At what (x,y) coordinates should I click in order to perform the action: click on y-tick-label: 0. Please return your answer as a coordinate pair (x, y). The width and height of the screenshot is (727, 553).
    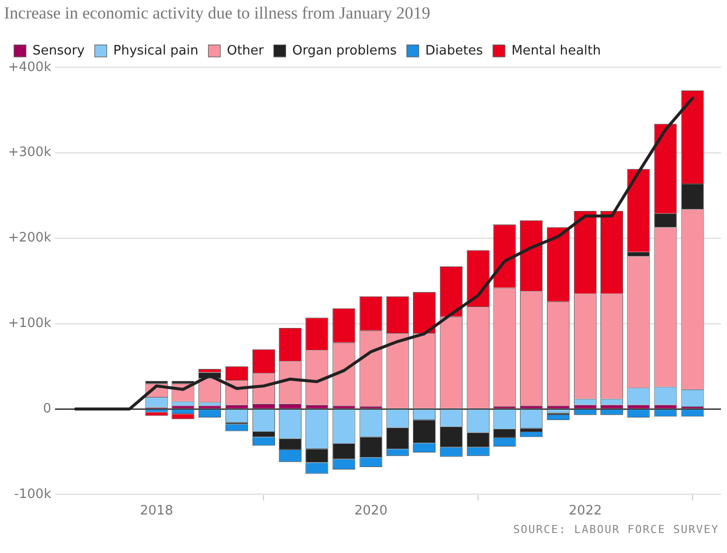
    Looking at the image, I should click on (47, 408).